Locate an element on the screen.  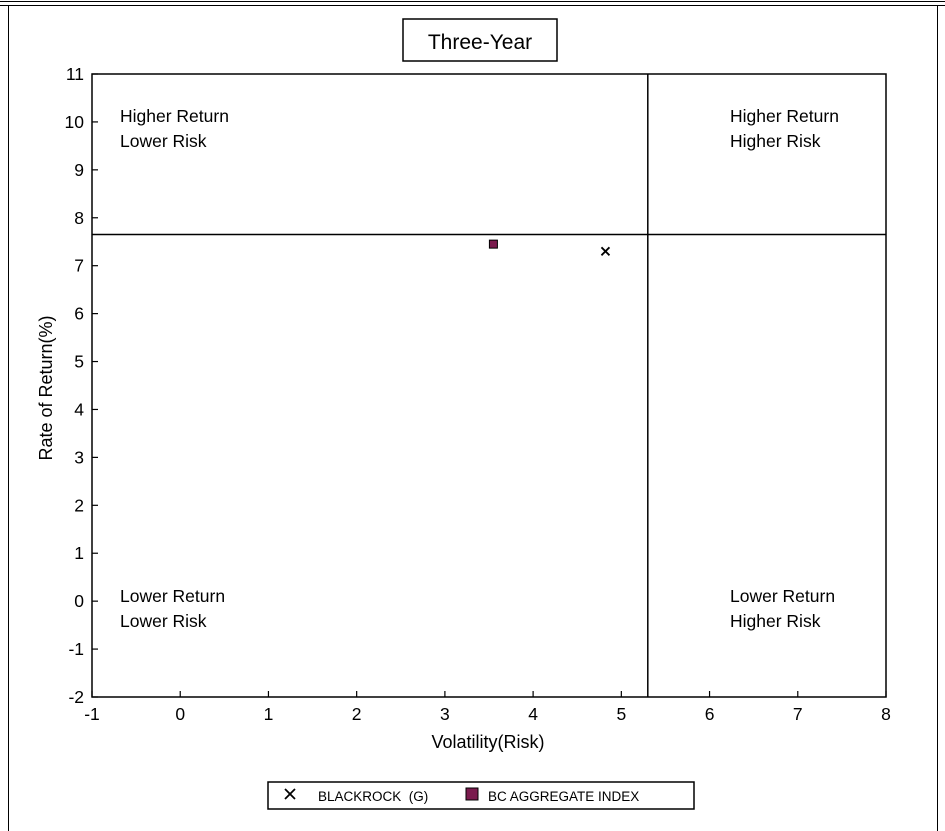
y-tick-label: -2 is located at coordinates (76, 697).